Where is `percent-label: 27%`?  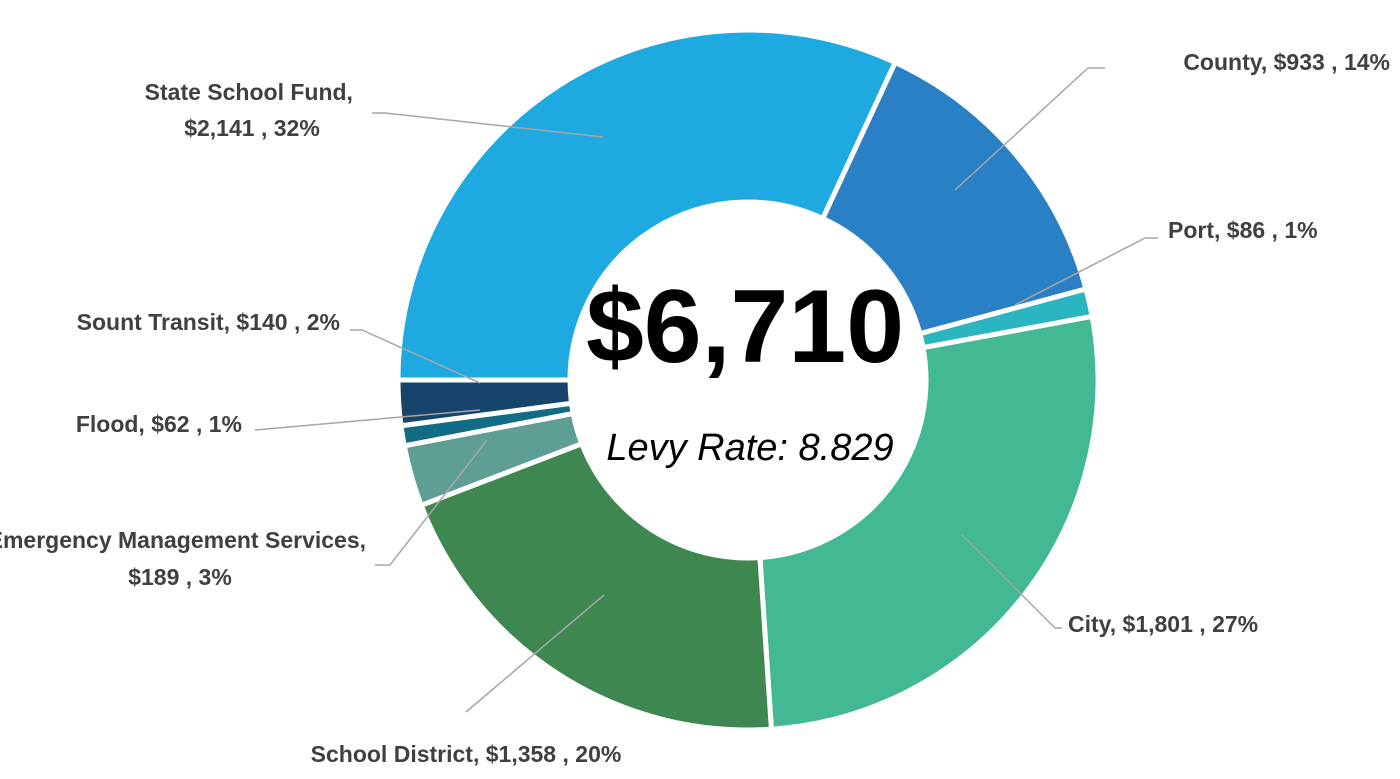
percent-label: 27% is located at coordinates (1235, 624).